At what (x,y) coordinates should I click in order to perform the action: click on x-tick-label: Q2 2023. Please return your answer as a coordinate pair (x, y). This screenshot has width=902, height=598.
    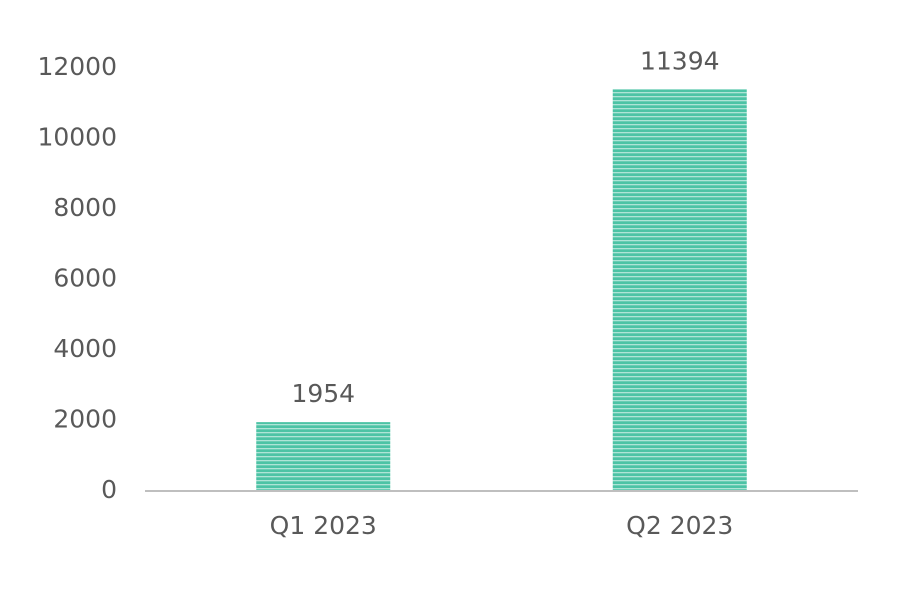
    Looking at the image, I should click on (679, 525).